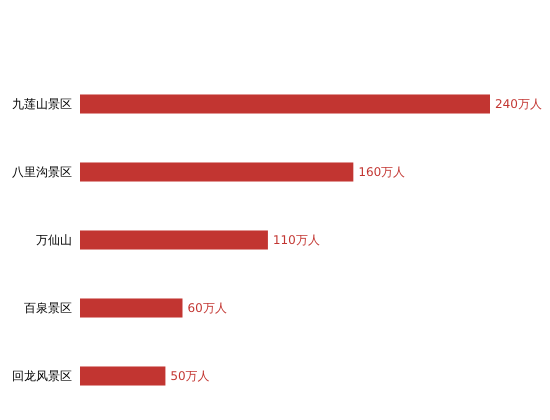  I want to click on data-label: 110万人, so click(296, 240).